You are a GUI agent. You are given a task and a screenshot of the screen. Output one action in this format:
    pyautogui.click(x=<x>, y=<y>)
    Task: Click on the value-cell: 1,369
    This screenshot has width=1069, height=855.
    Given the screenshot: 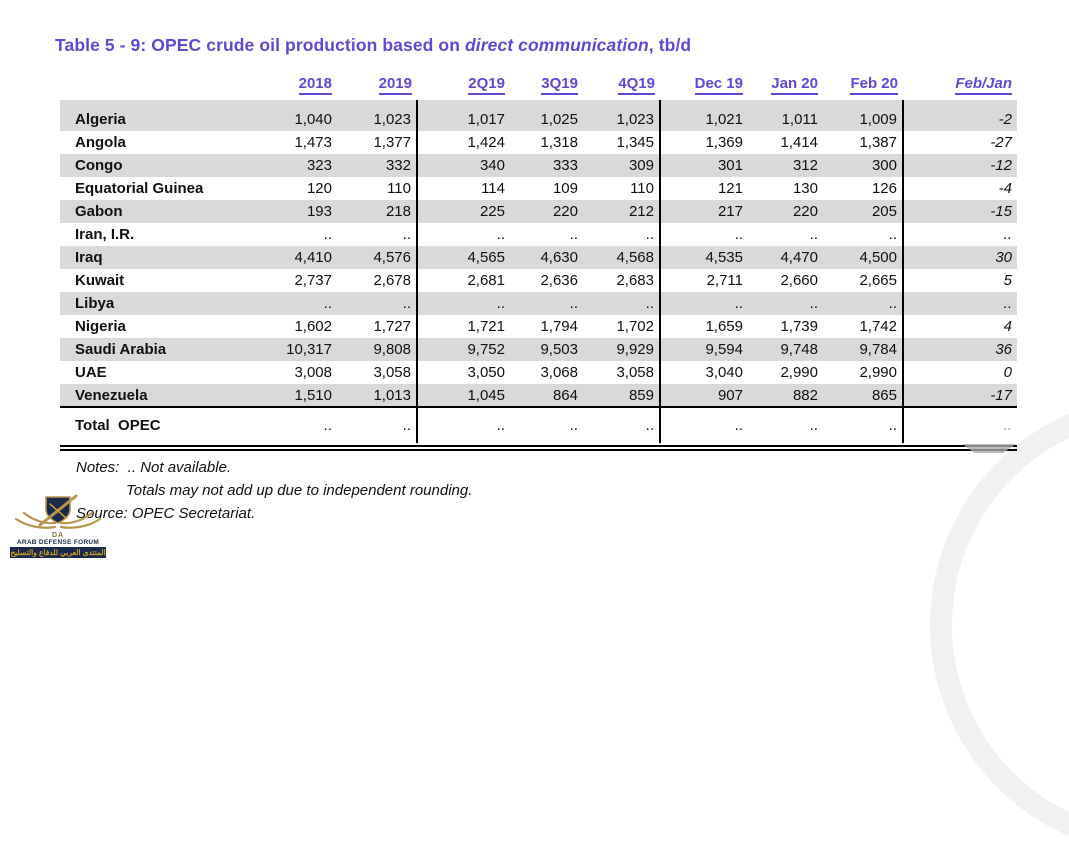 What is the action you would take?
    pyautogui.click(x=724, y=142)
    